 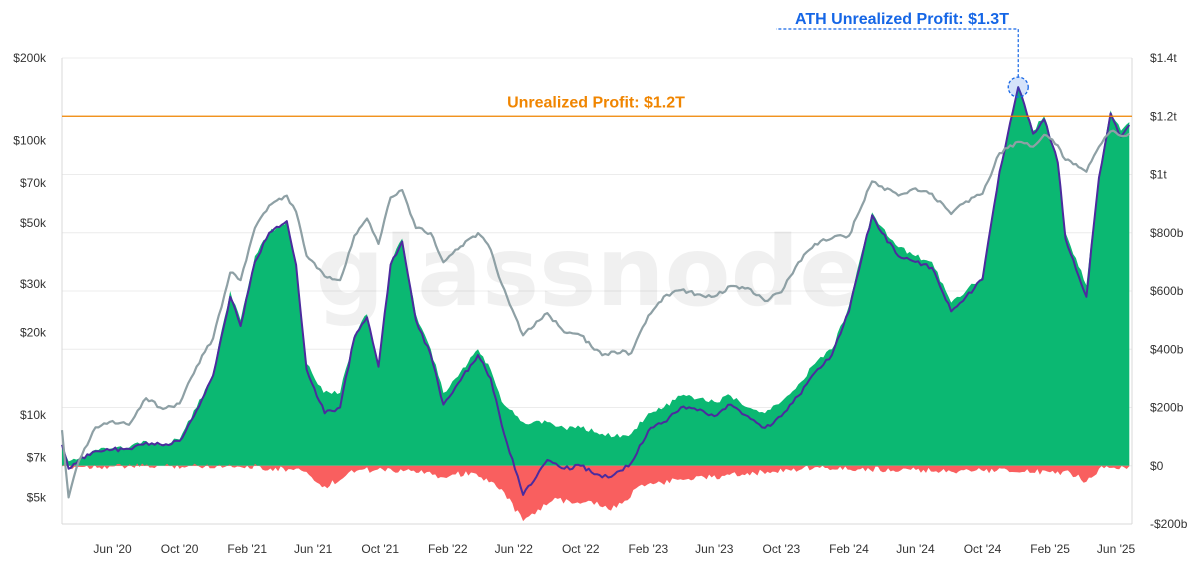 I want to click on x-tick-label: Jun '20, so click(x=112, y=549).